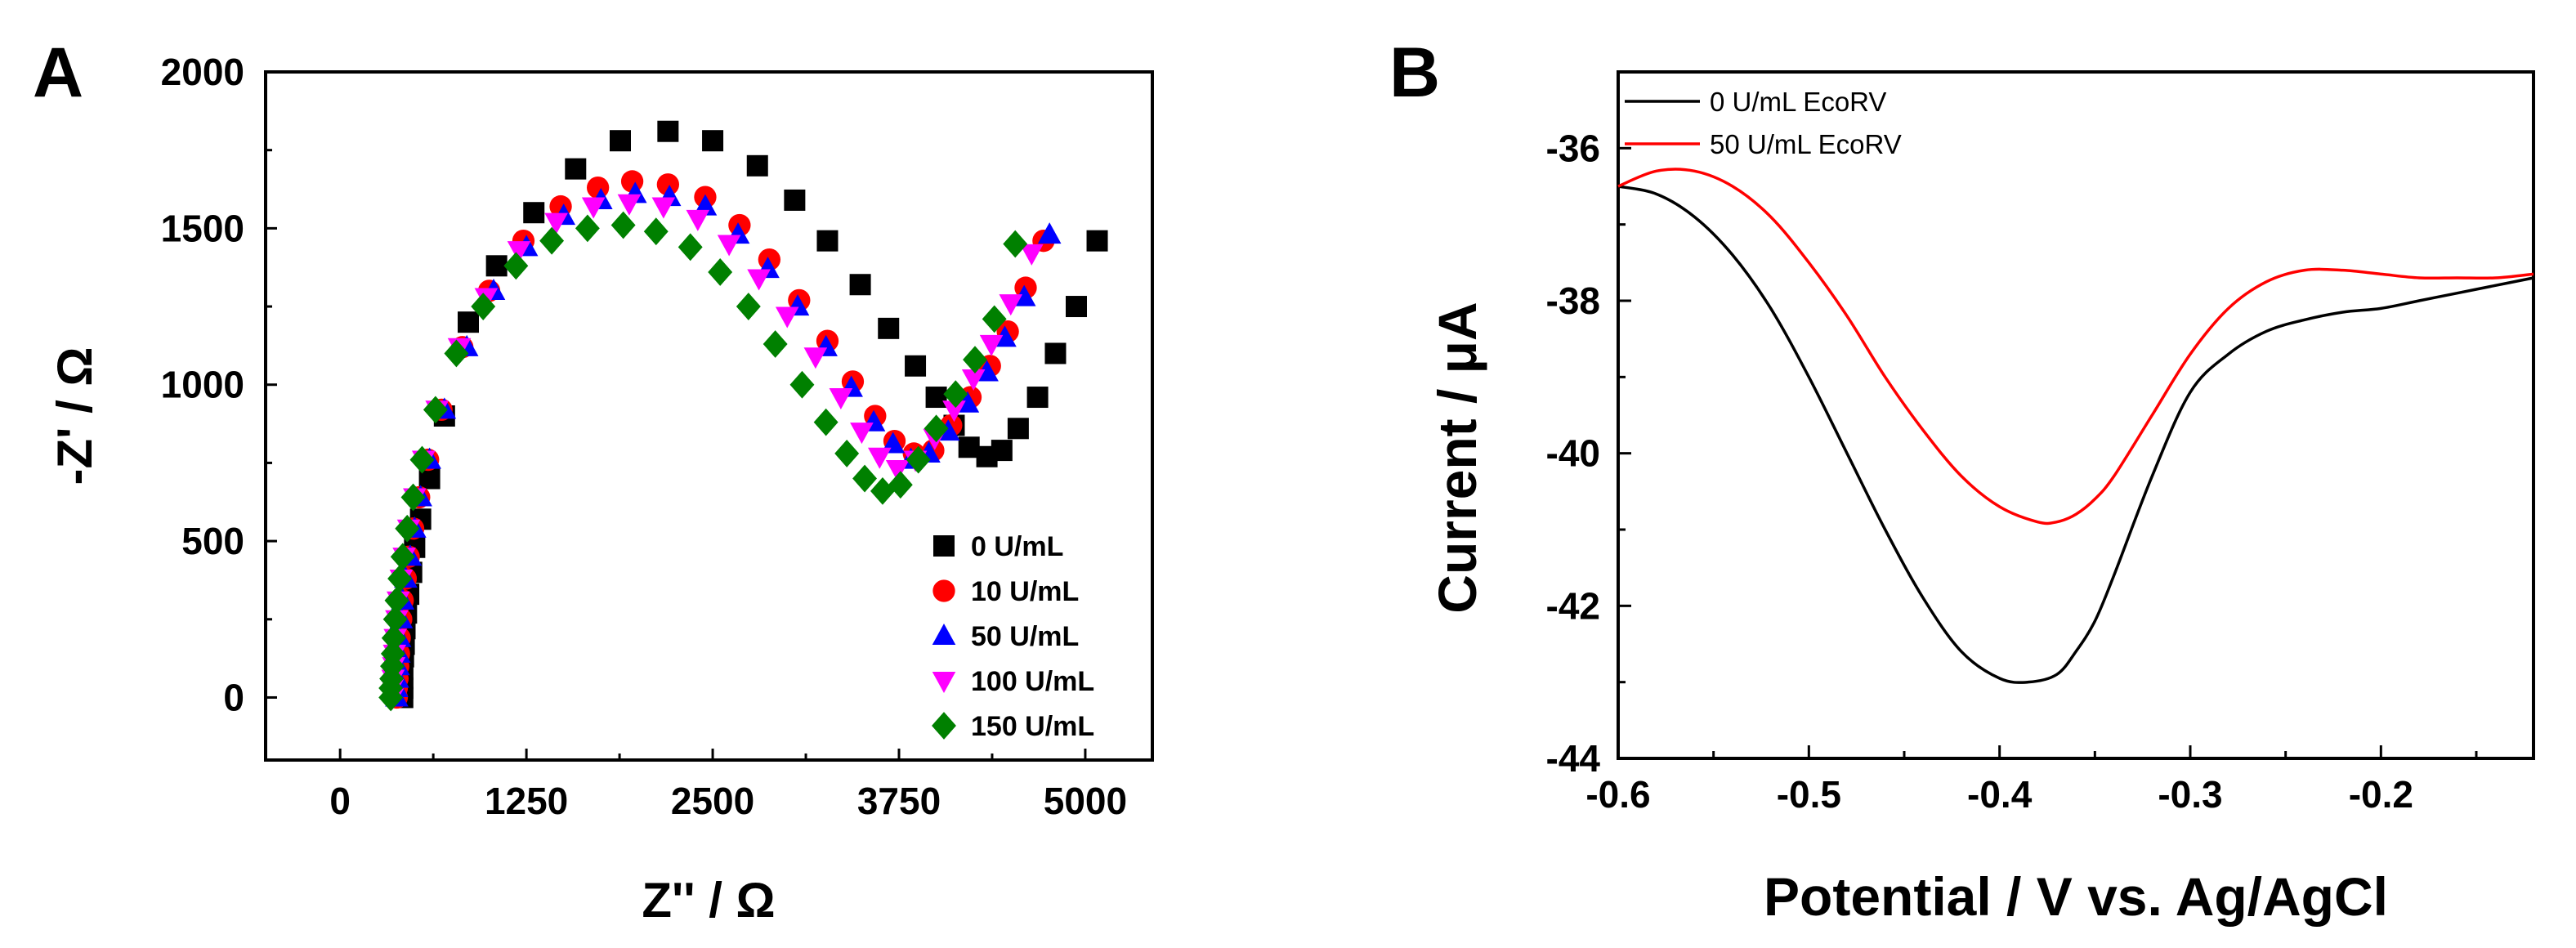  Describe the element at coordinates (944, 546) in the screenshot. I see `legend-marker-0-u-ml` at that location.